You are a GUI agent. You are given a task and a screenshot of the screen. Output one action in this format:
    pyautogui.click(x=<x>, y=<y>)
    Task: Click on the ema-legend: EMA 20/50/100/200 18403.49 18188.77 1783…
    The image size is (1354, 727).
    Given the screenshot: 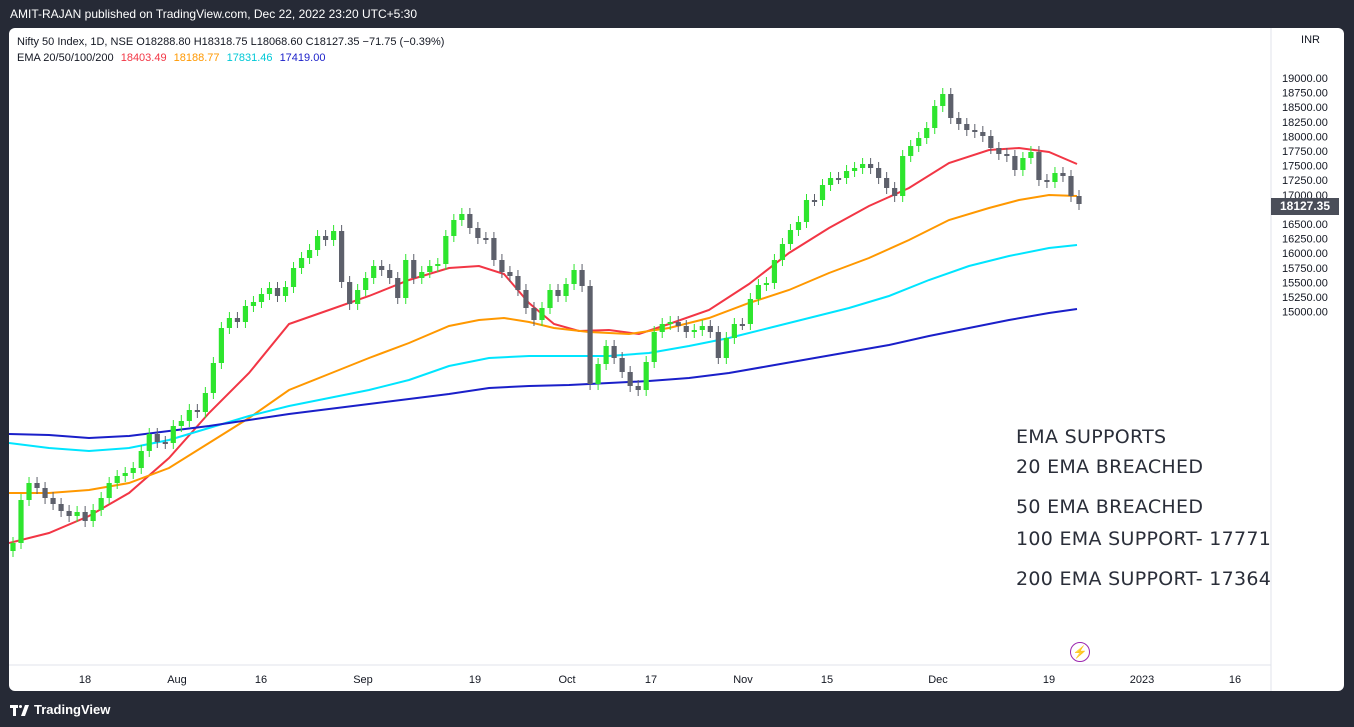 What is the action you would take?
    pyautogui.click(x=230, y=58)
    